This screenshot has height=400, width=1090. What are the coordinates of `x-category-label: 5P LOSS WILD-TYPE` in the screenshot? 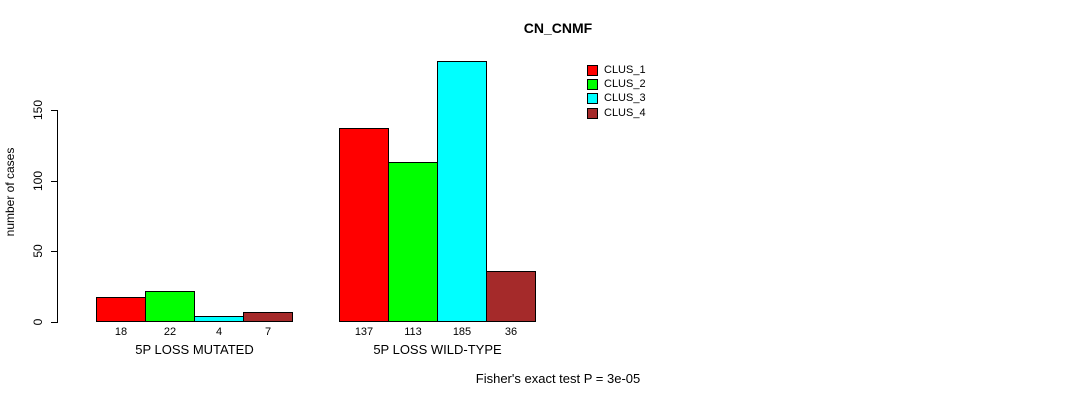 It's located at (437, 349).